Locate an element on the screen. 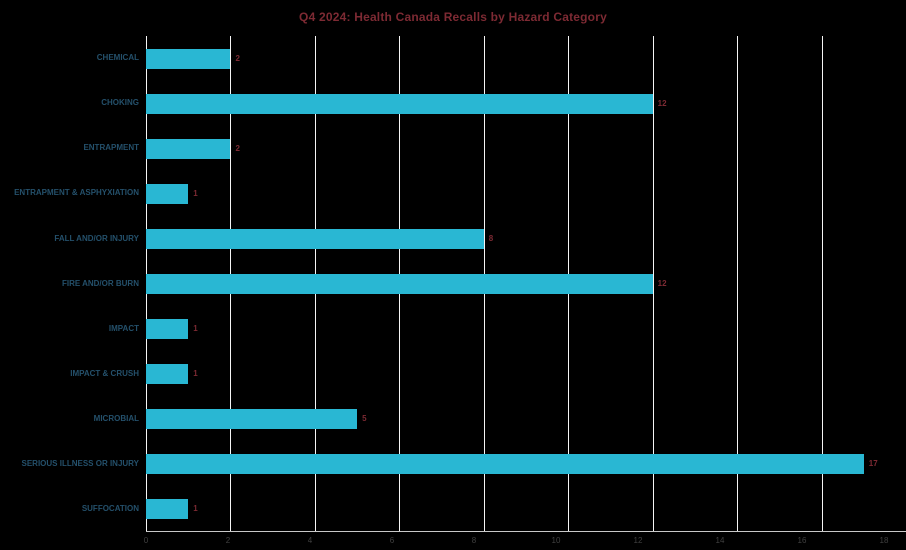 This screenshot has height=550, width=906. x-tick-label: 4 is located at coordinates (310, 540).